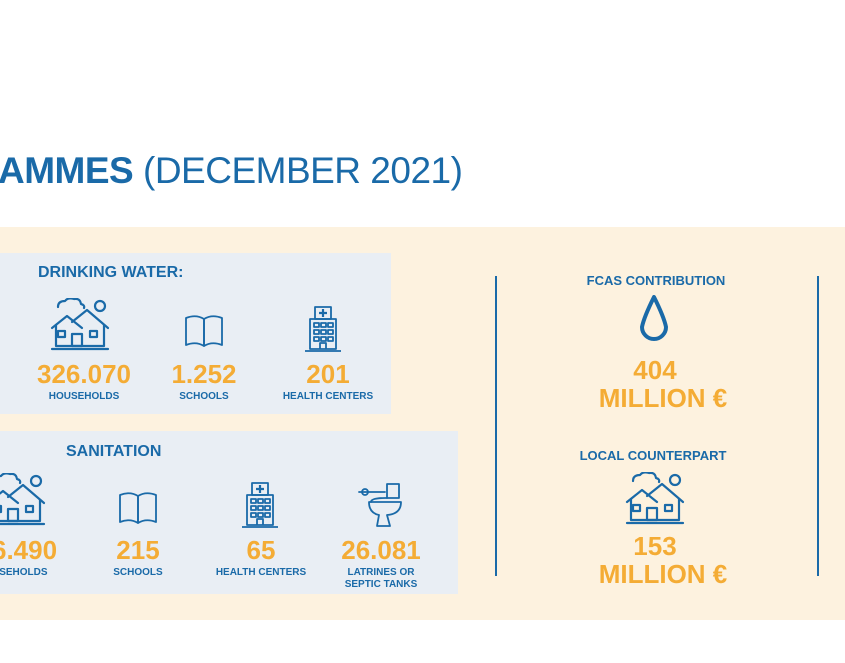 The width and height of the screenshot is (845, 663). Describe the element at coordinates (84, 374) in the screenshot. I see `stat-value: 326.070` at that location.